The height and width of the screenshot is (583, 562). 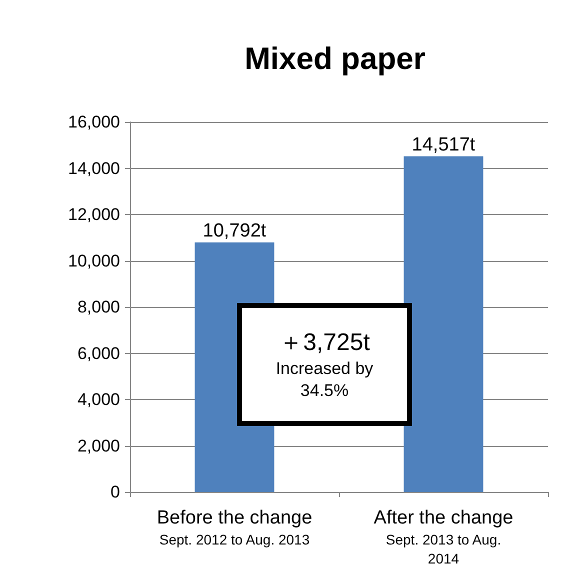 I want to click on data-label: 10,792t, so click(x=234, y=231).